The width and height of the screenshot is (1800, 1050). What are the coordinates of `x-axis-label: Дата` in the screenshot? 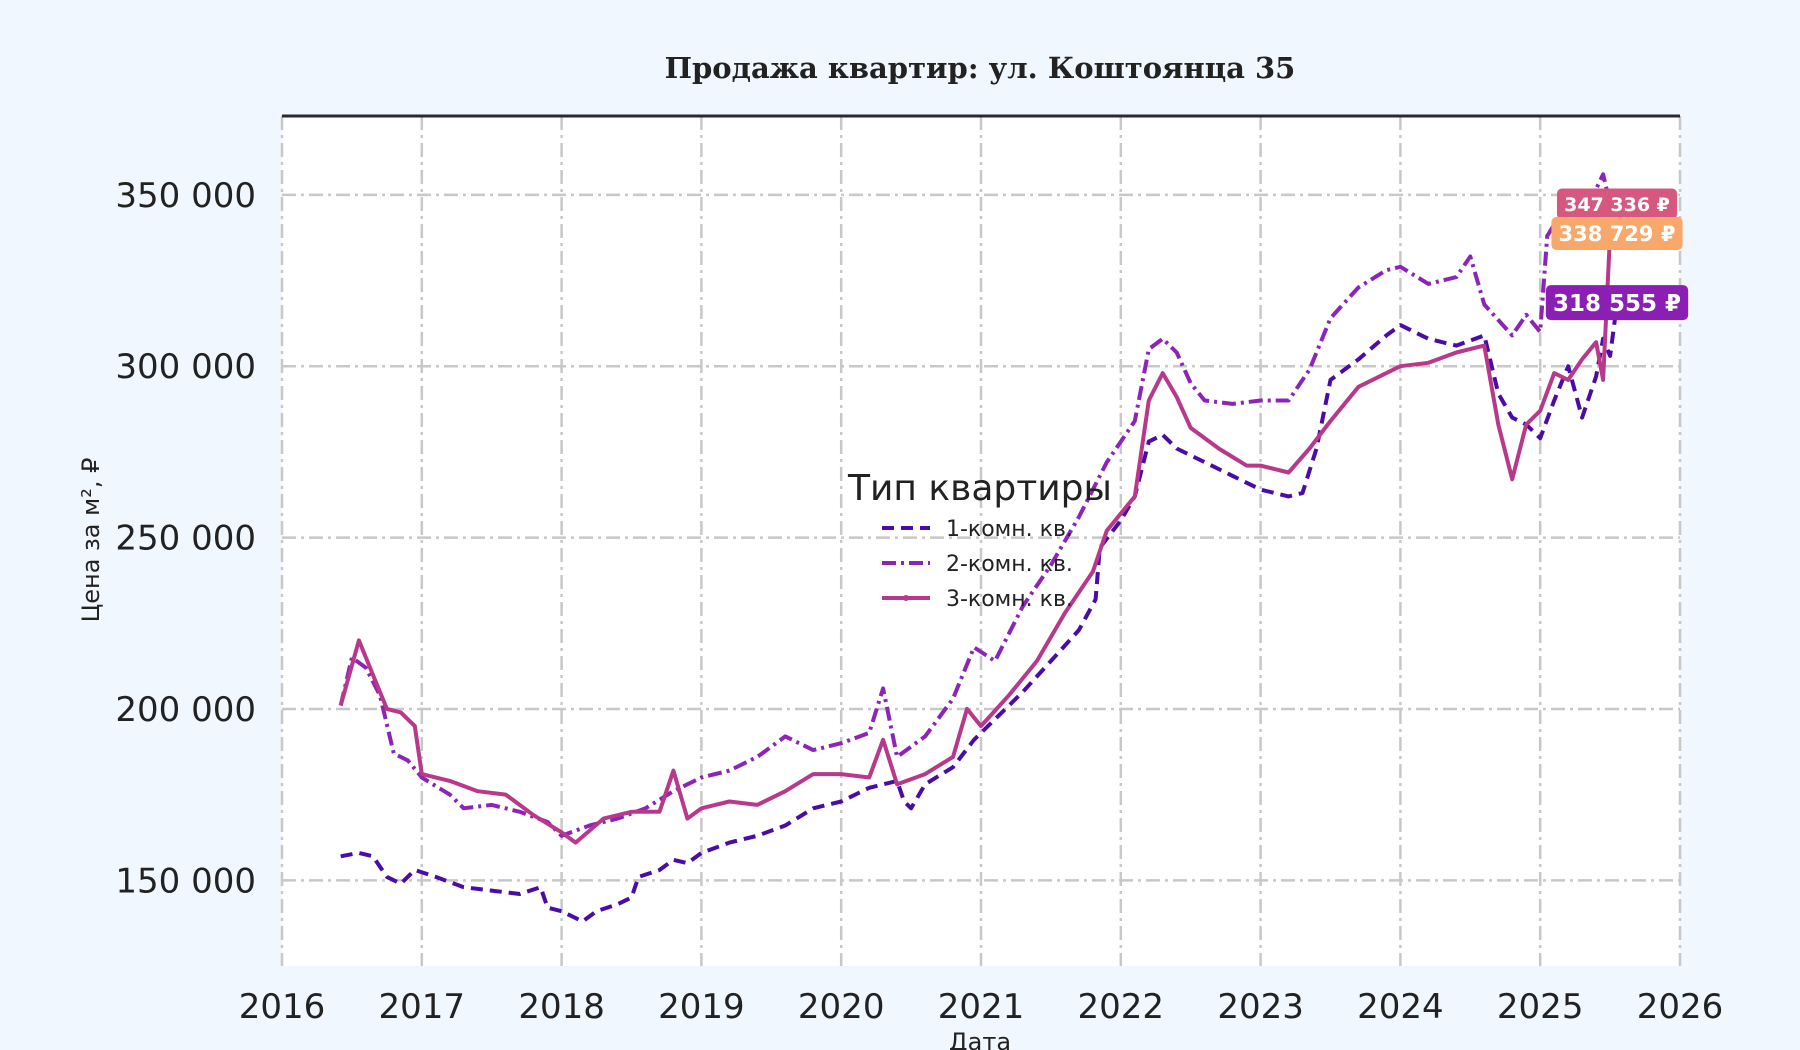 It's located at (980, 1039).